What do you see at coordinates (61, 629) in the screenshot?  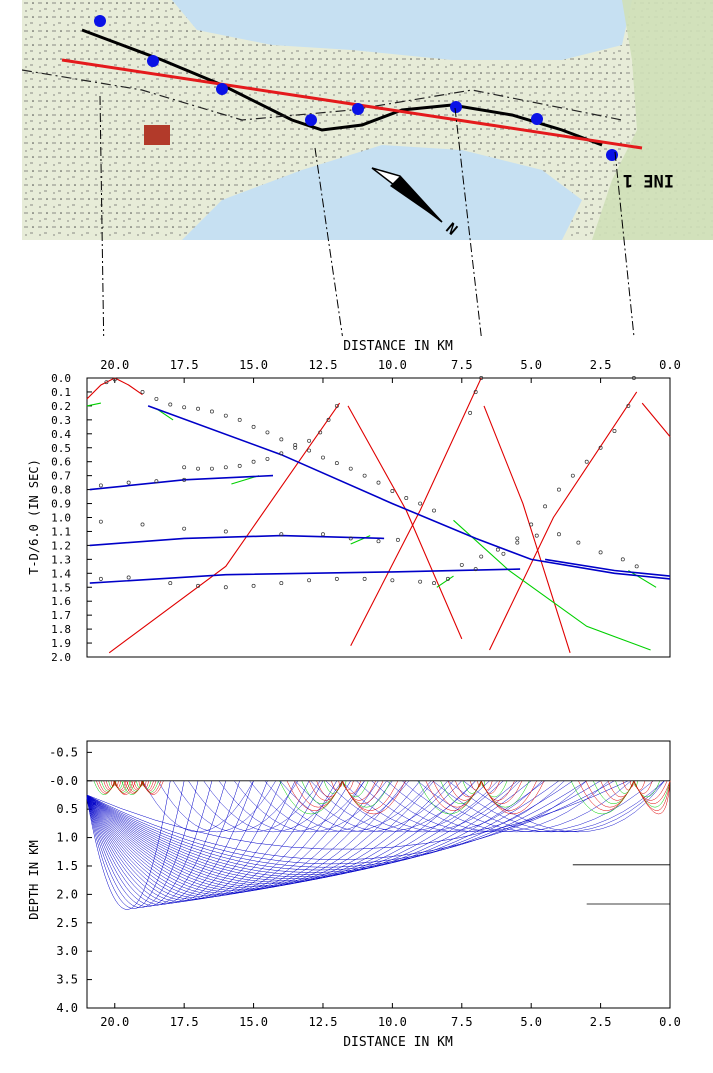 I see `y-tick-label: 1.8` at bounding box center [61, 629].